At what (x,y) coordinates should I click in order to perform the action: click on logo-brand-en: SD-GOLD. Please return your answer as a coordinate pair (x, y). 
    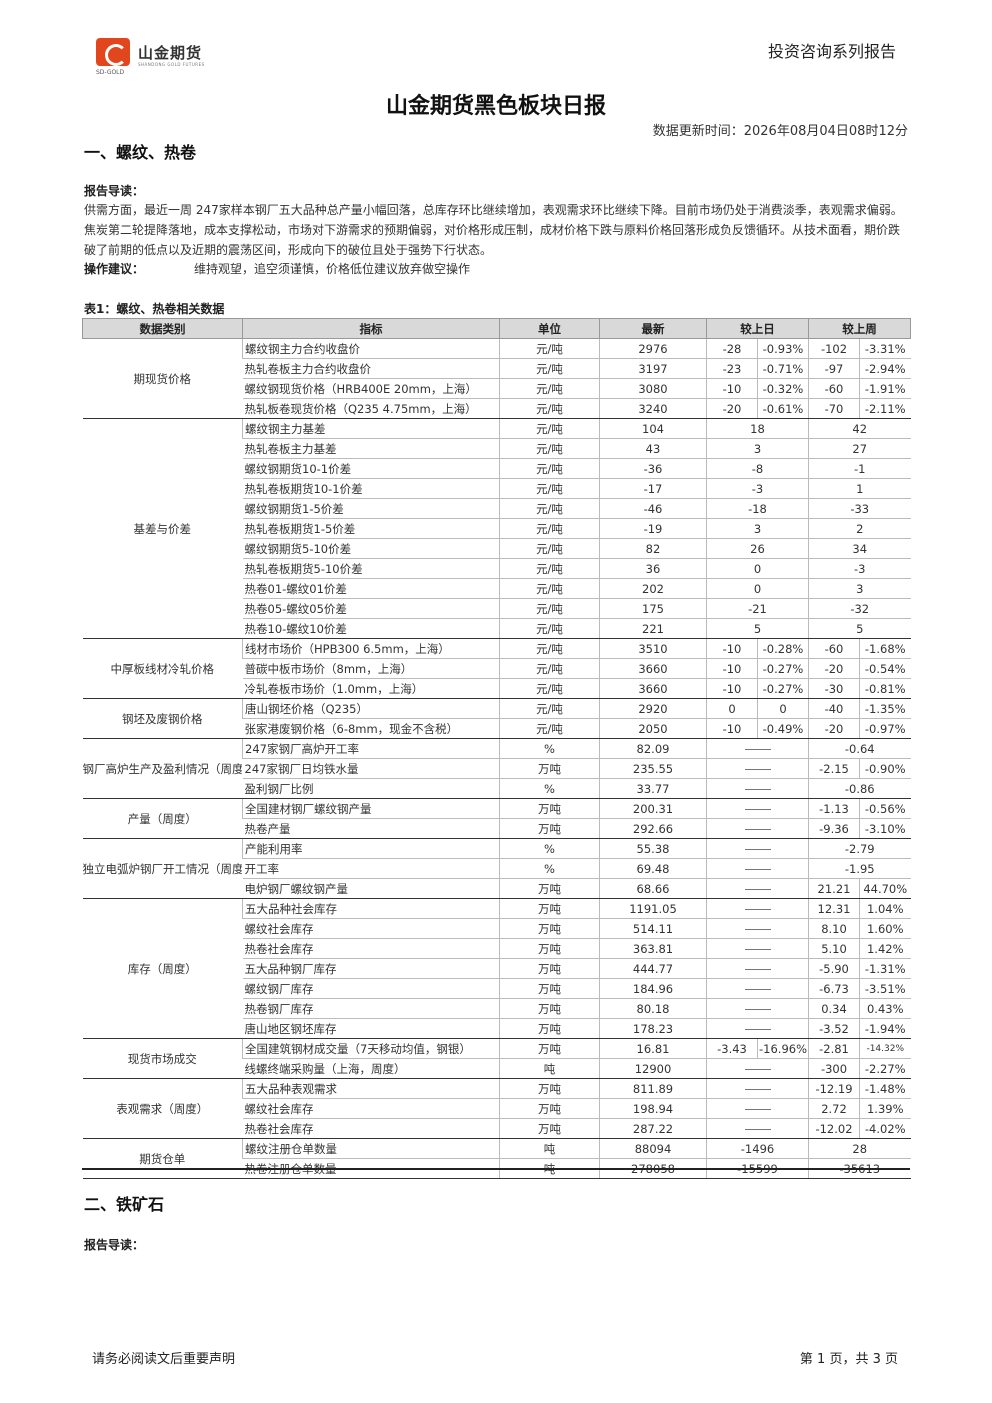
    Looking at the image, I should click on (110, 72).